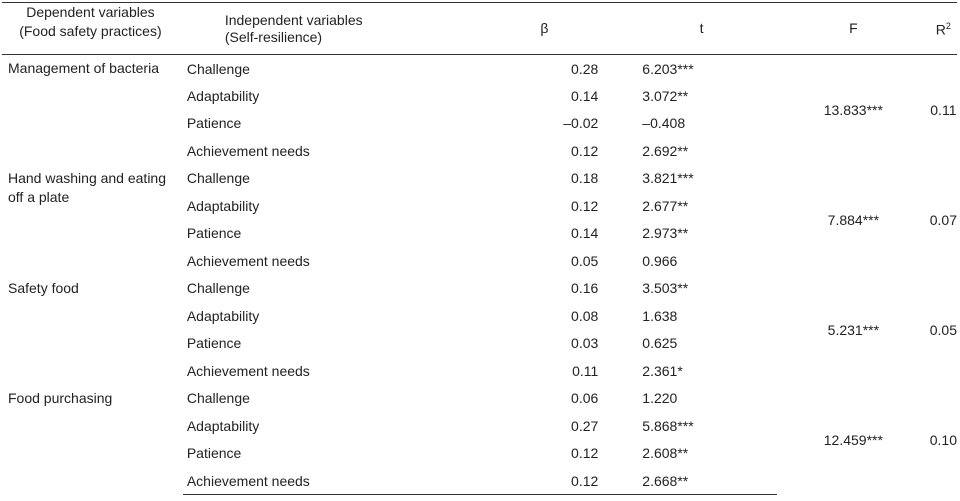 Image resolution: width=960 pixels, height=501 pixels. What do you see at coordinates (943, 219) in the screenshot?
I see `r-squared-cell: 0.07` at bounding box center [943, 219].